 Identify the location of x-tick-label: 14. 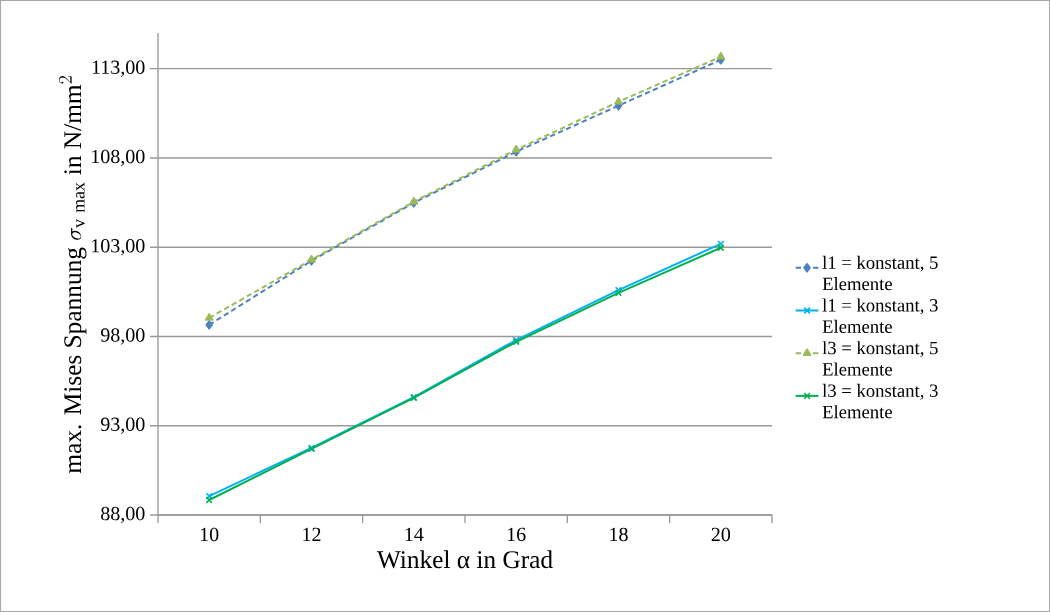
(414, 534).